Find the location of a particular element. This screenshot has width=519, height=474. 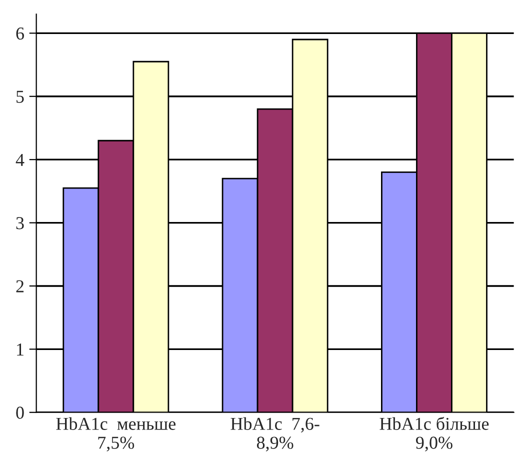

y-tick-label: 2 is located at coordinates (20, 286).